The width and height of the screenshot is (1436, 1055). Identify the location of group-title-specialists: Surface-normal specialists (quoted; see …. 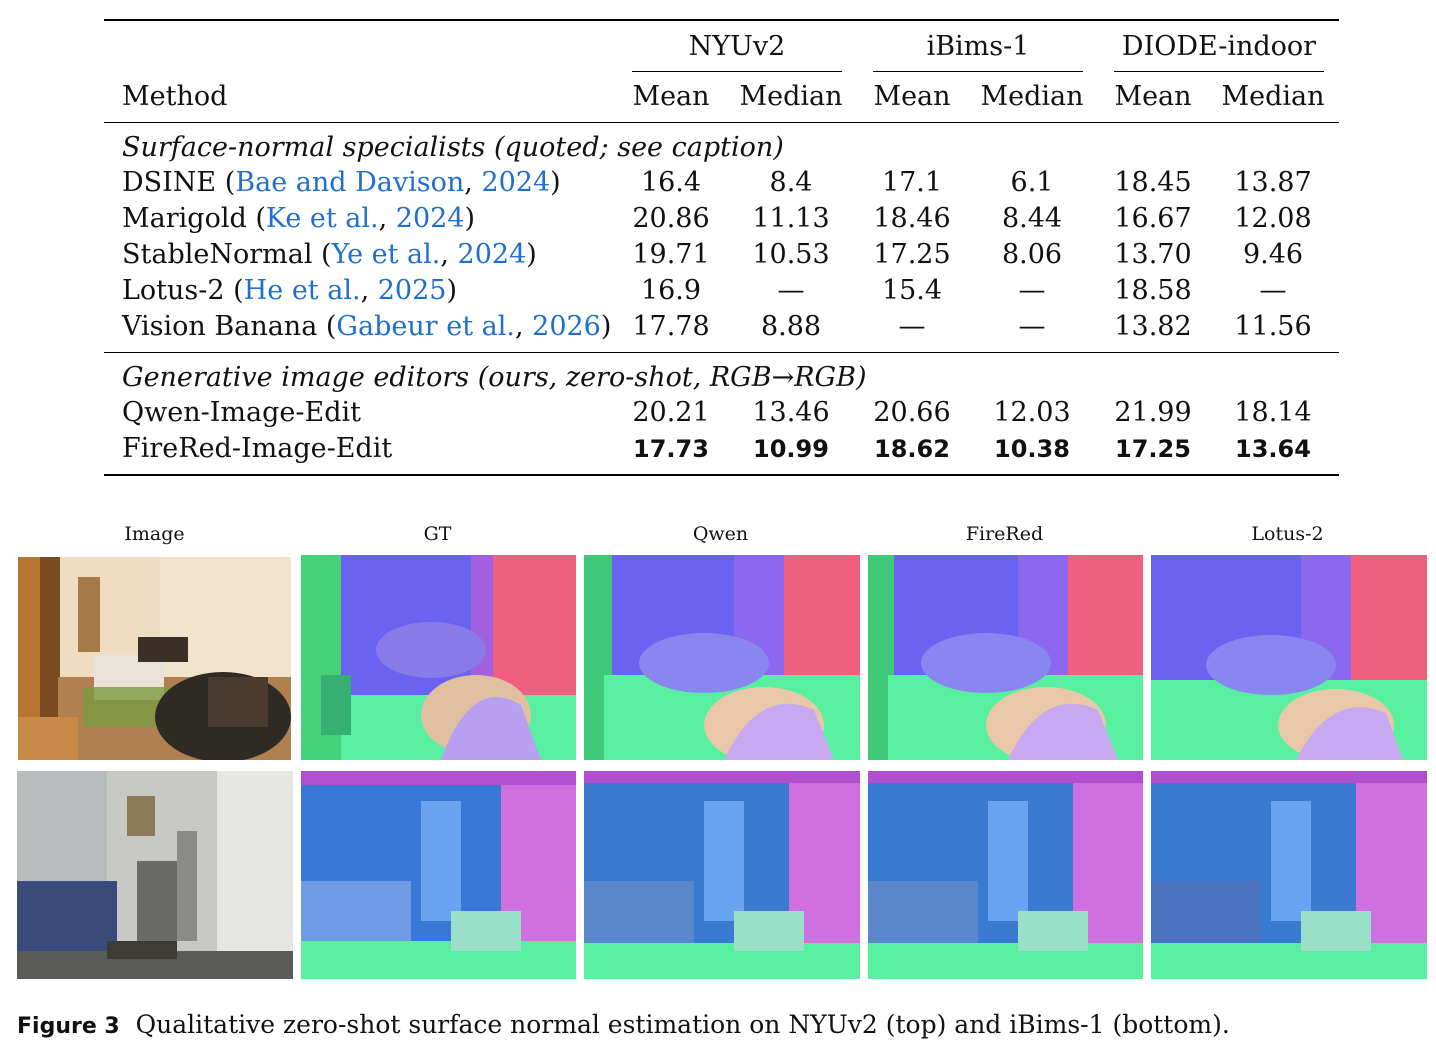
(453, 147).